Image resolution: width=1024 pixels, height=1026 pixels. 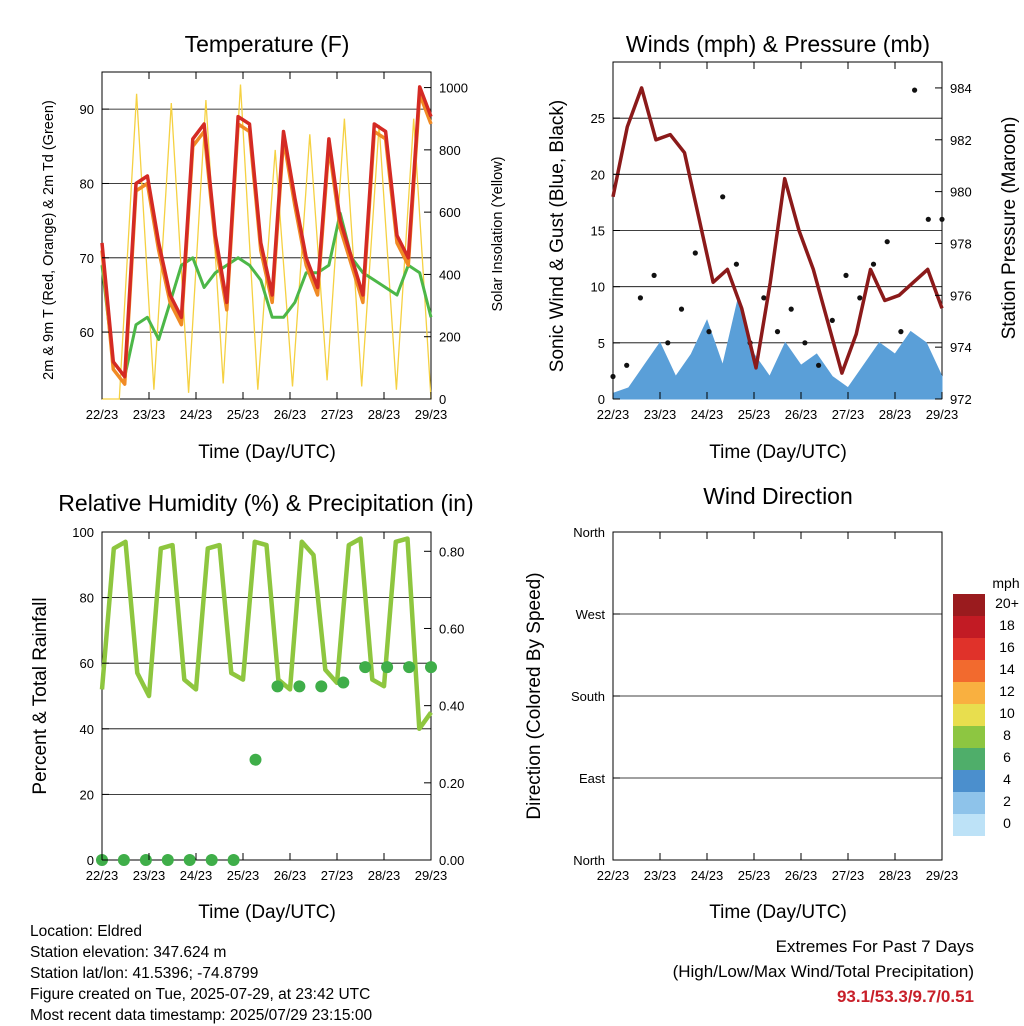 I want to click on y2-tick-label: 978, so click(x=961, y=243).